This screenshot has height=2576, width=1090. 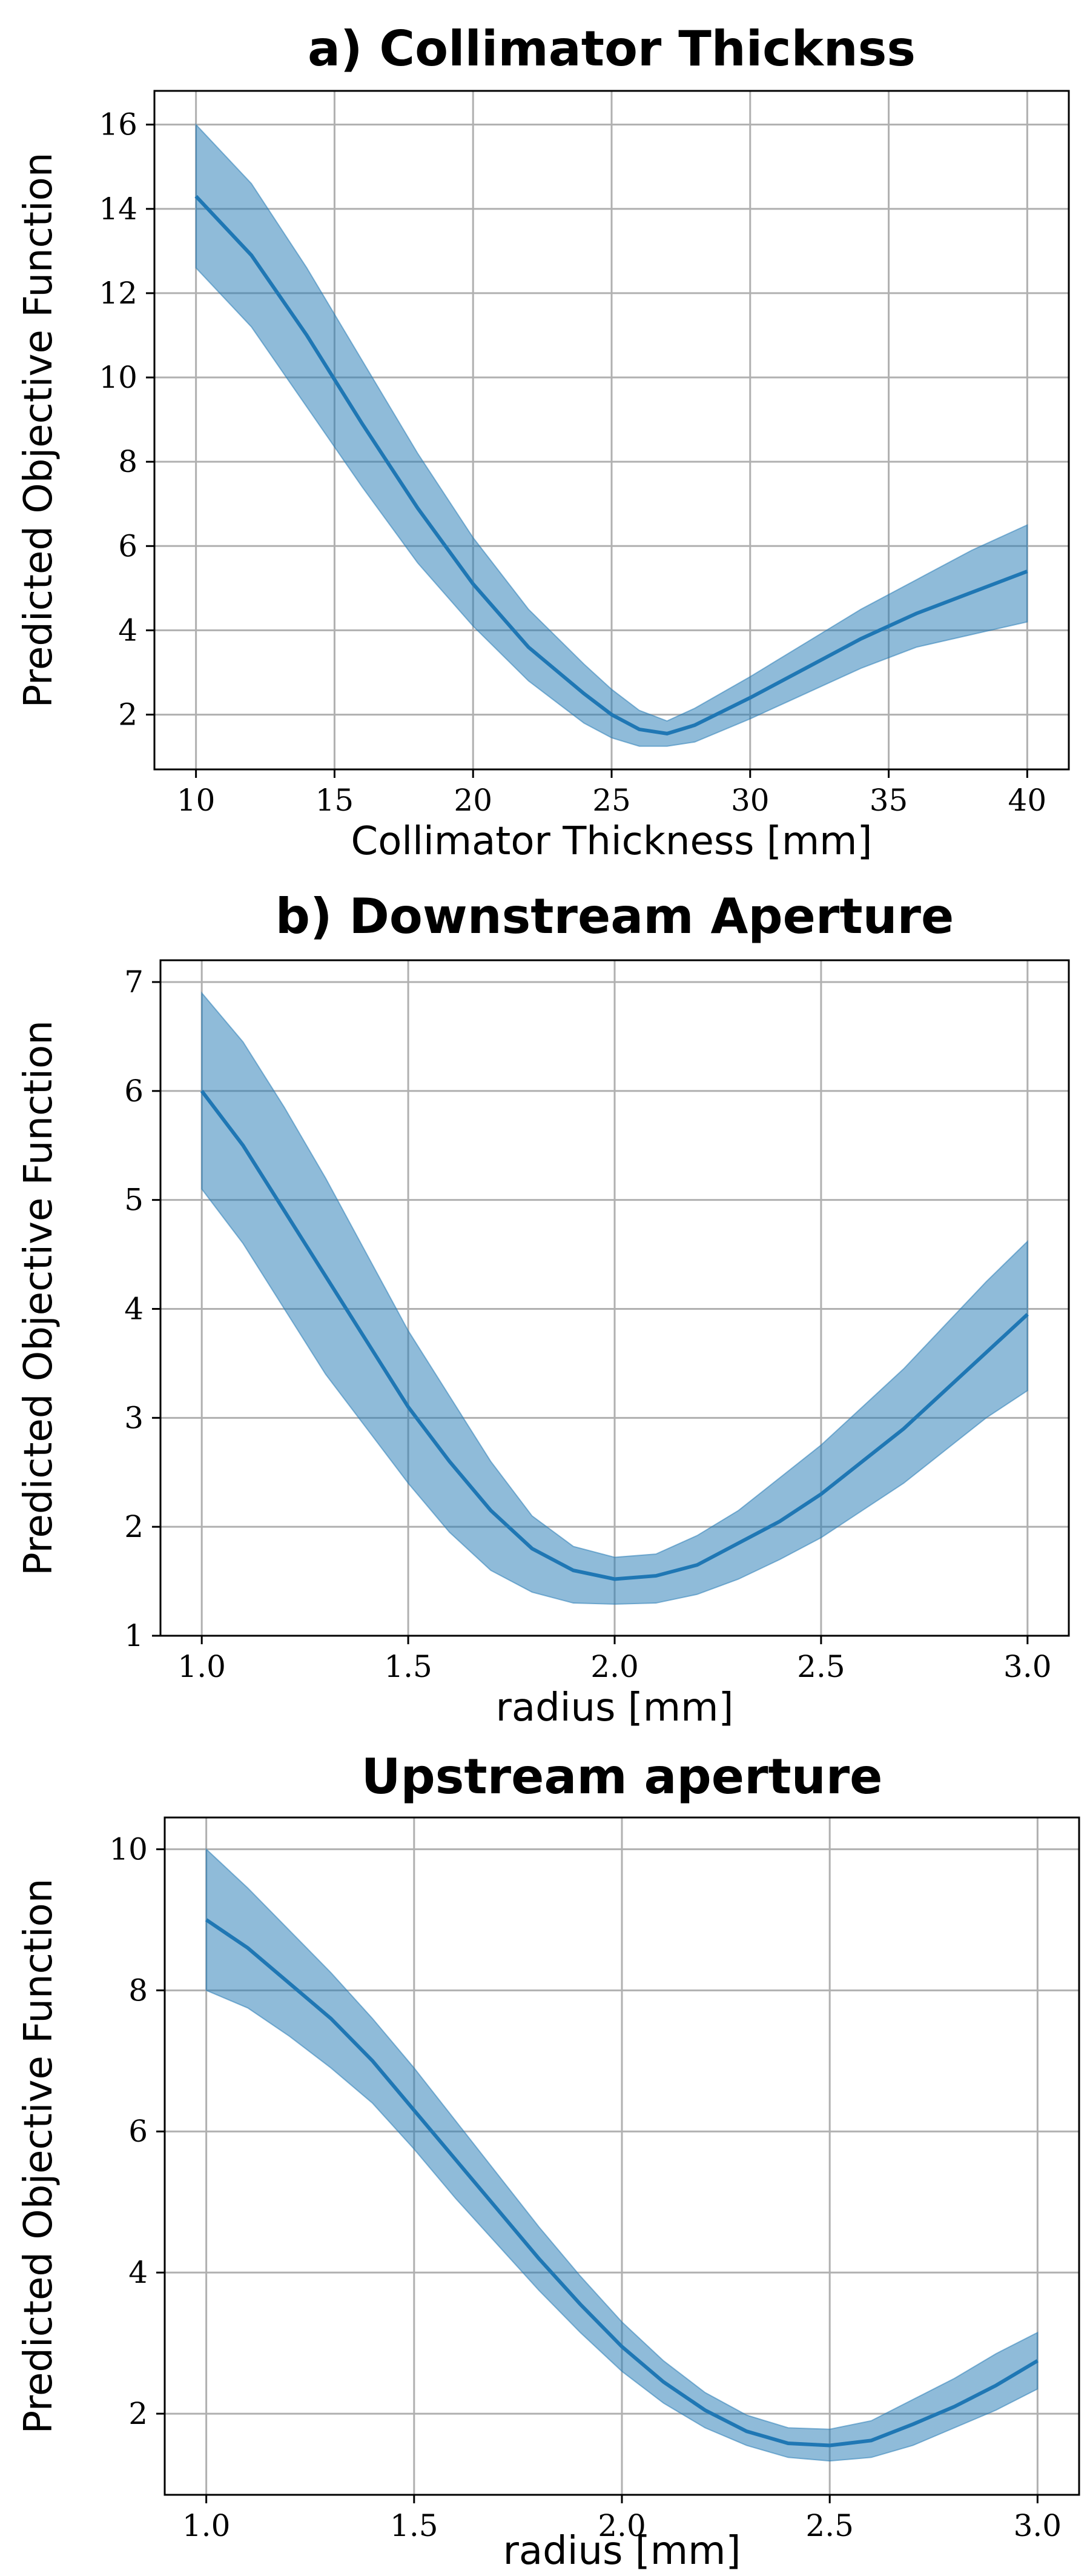 What do you see at coordinates (334, 800) in the screenshot?
I see `x-tick-label: 15` at bounding box center [334, 800].